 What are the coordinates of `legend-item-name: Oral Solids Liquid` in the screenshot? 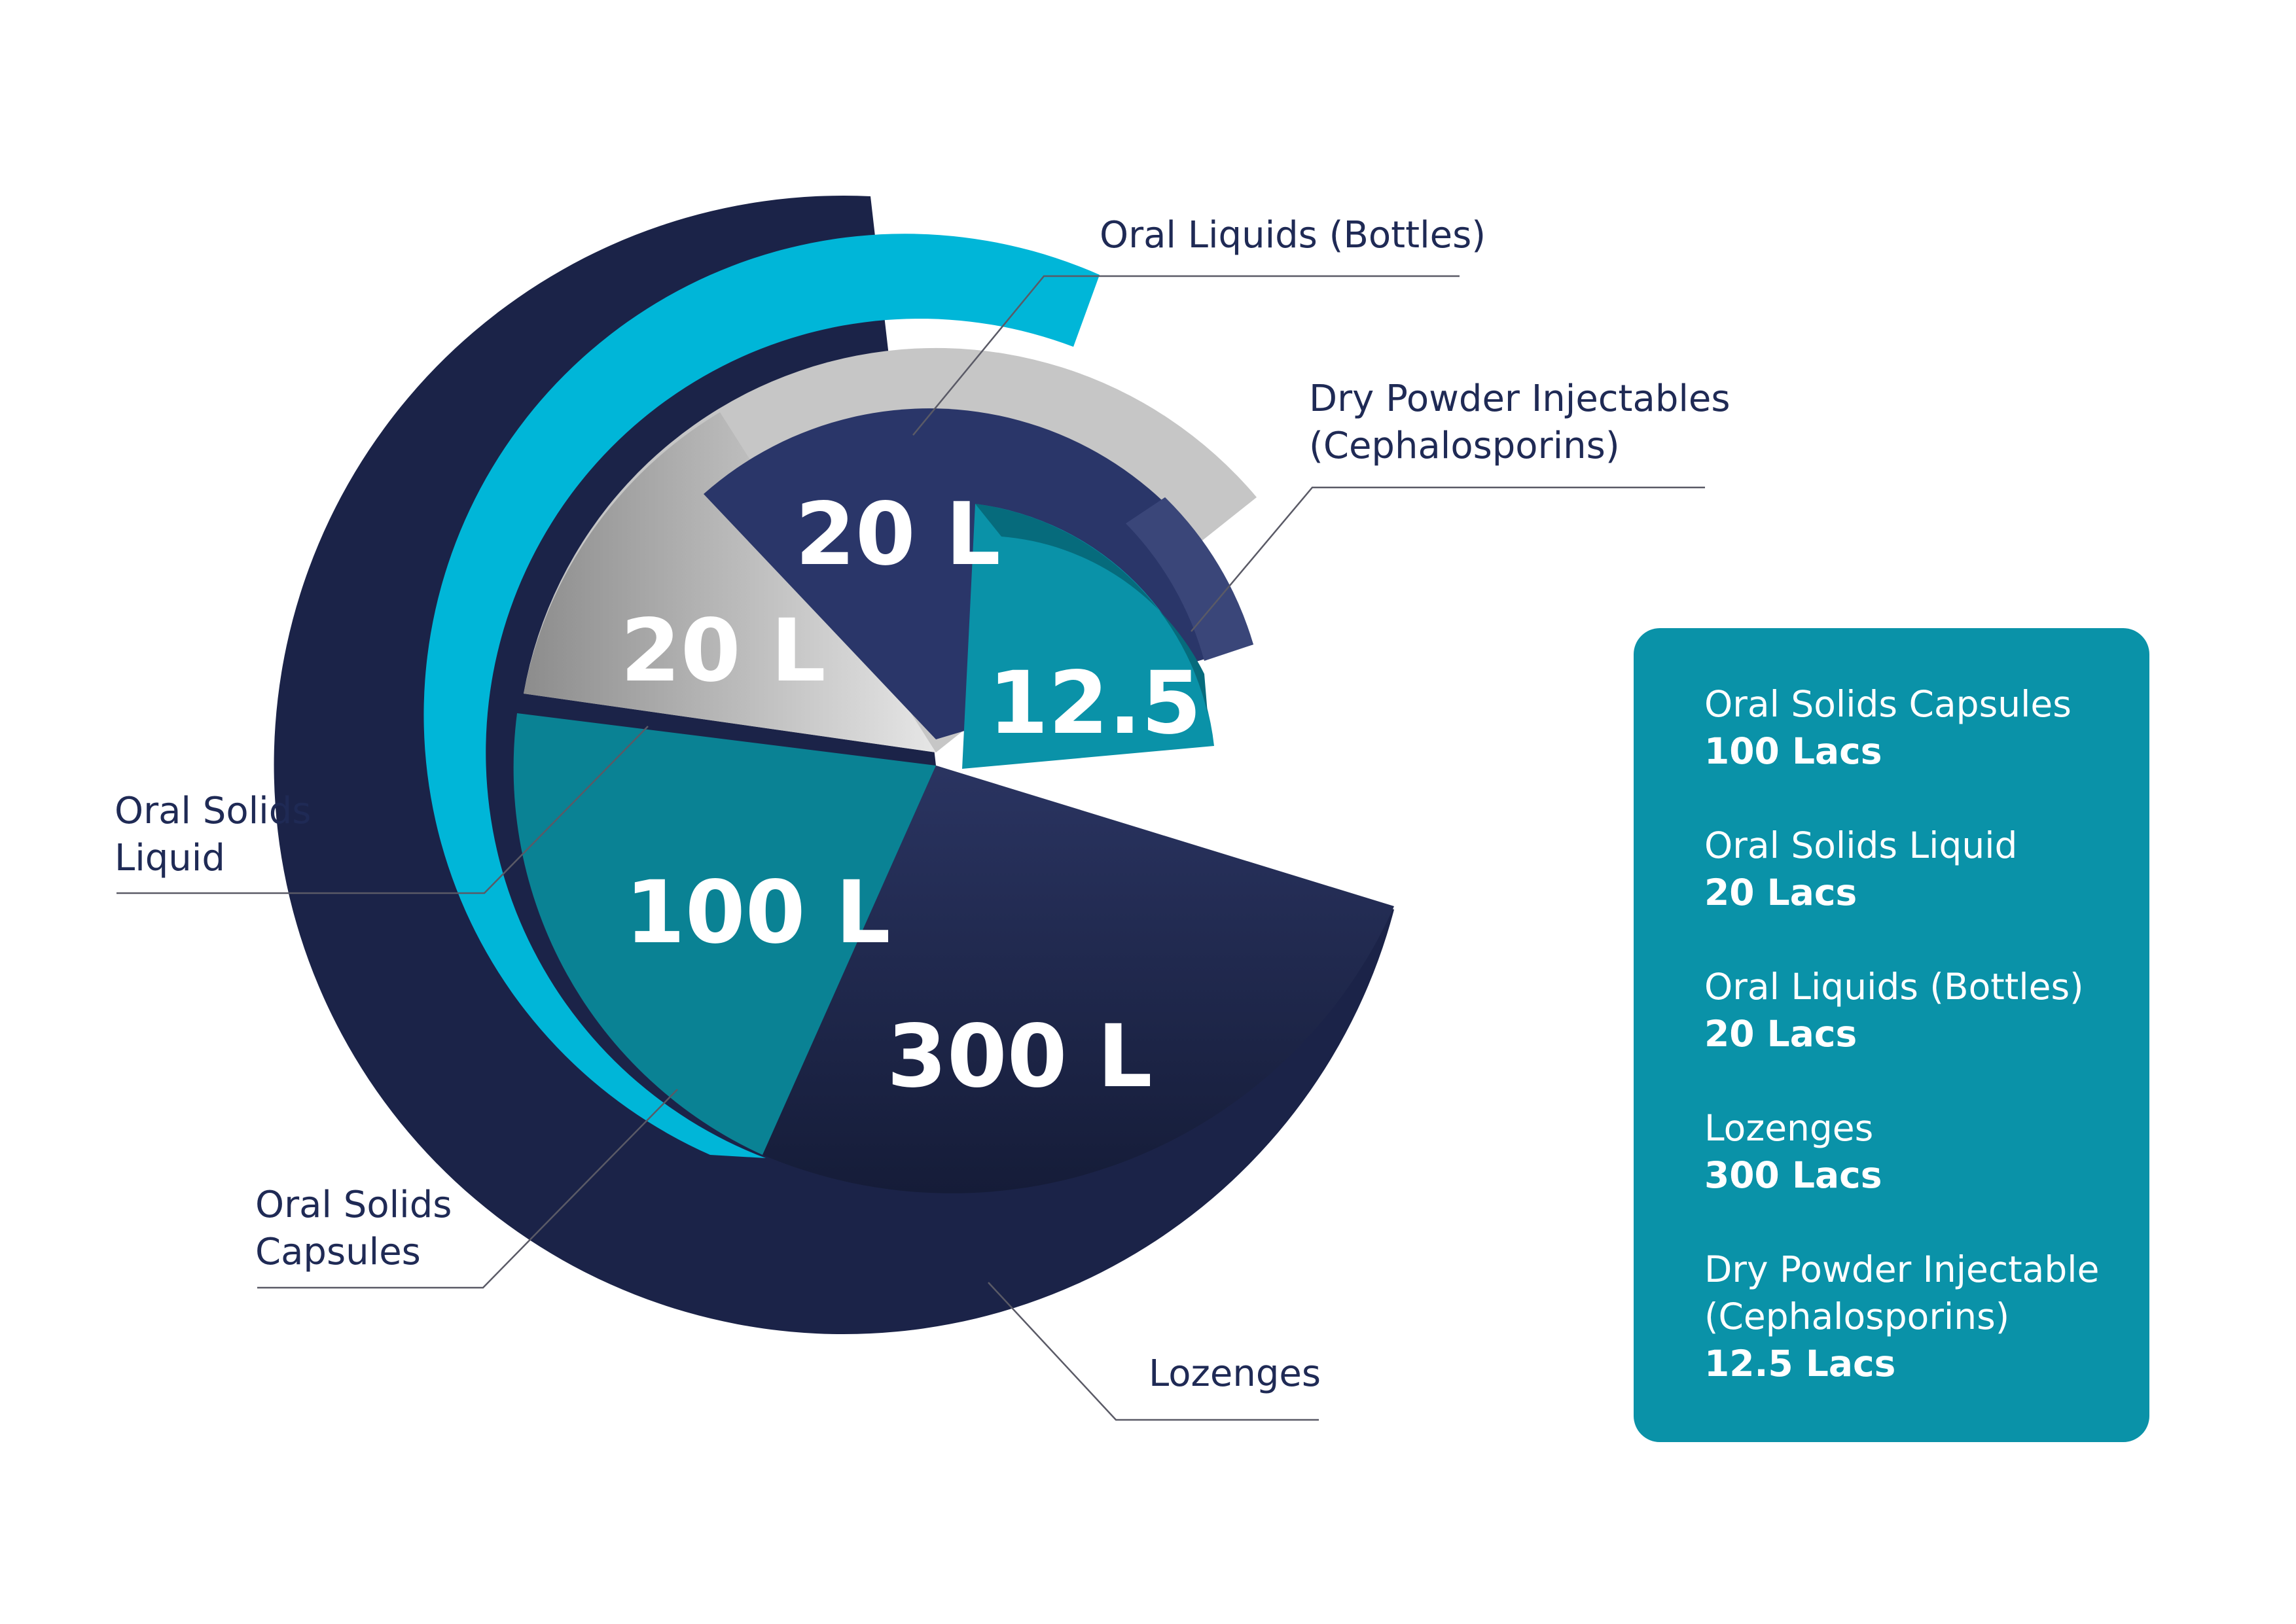 It's located at (1861, 845).